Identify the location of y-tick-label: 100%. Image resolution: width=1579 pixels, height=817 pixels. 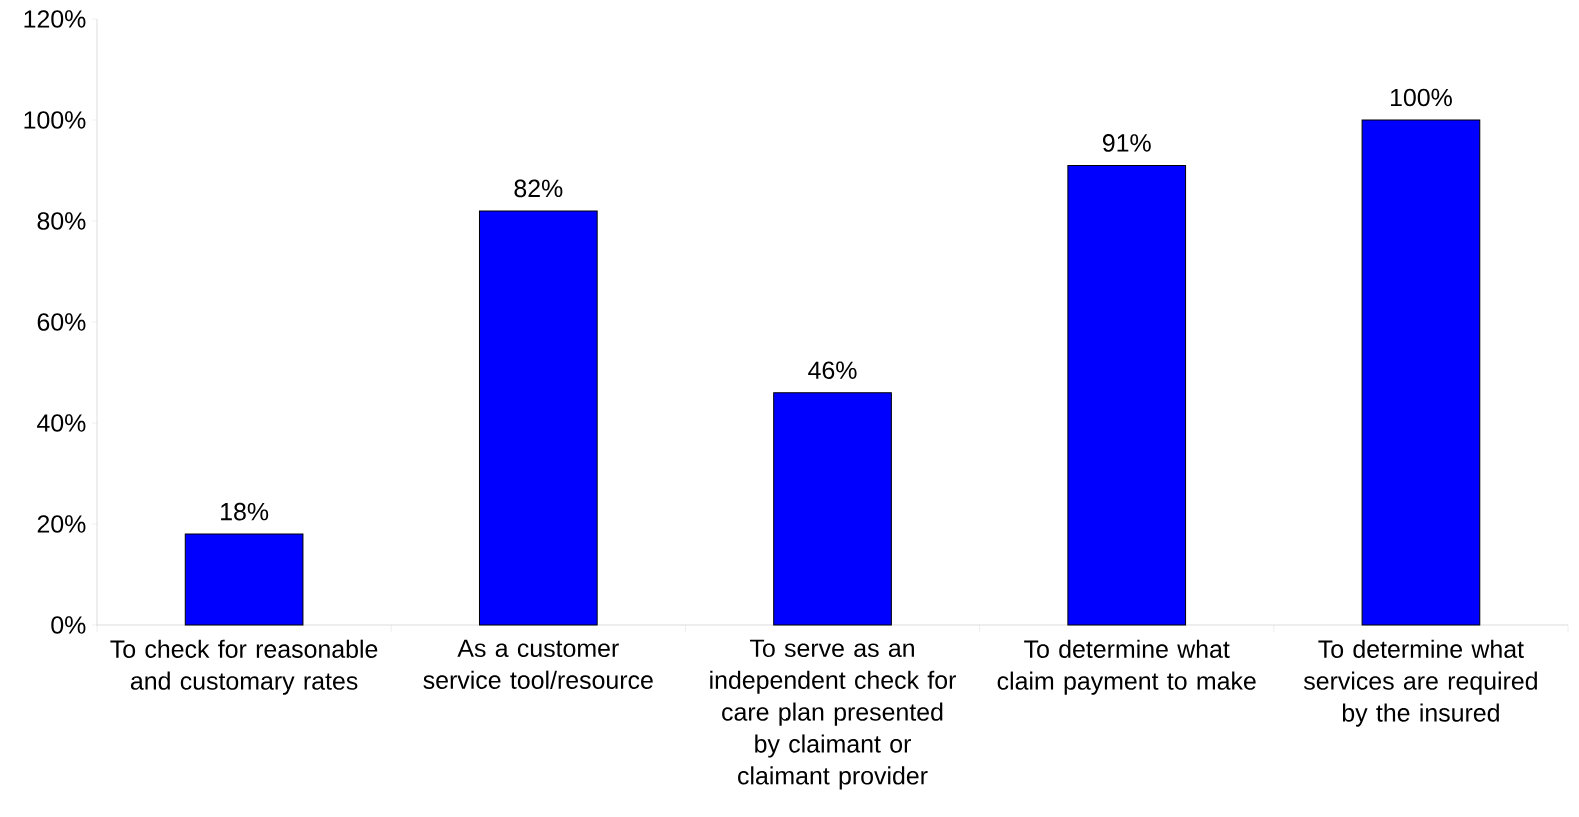
(55, 120).